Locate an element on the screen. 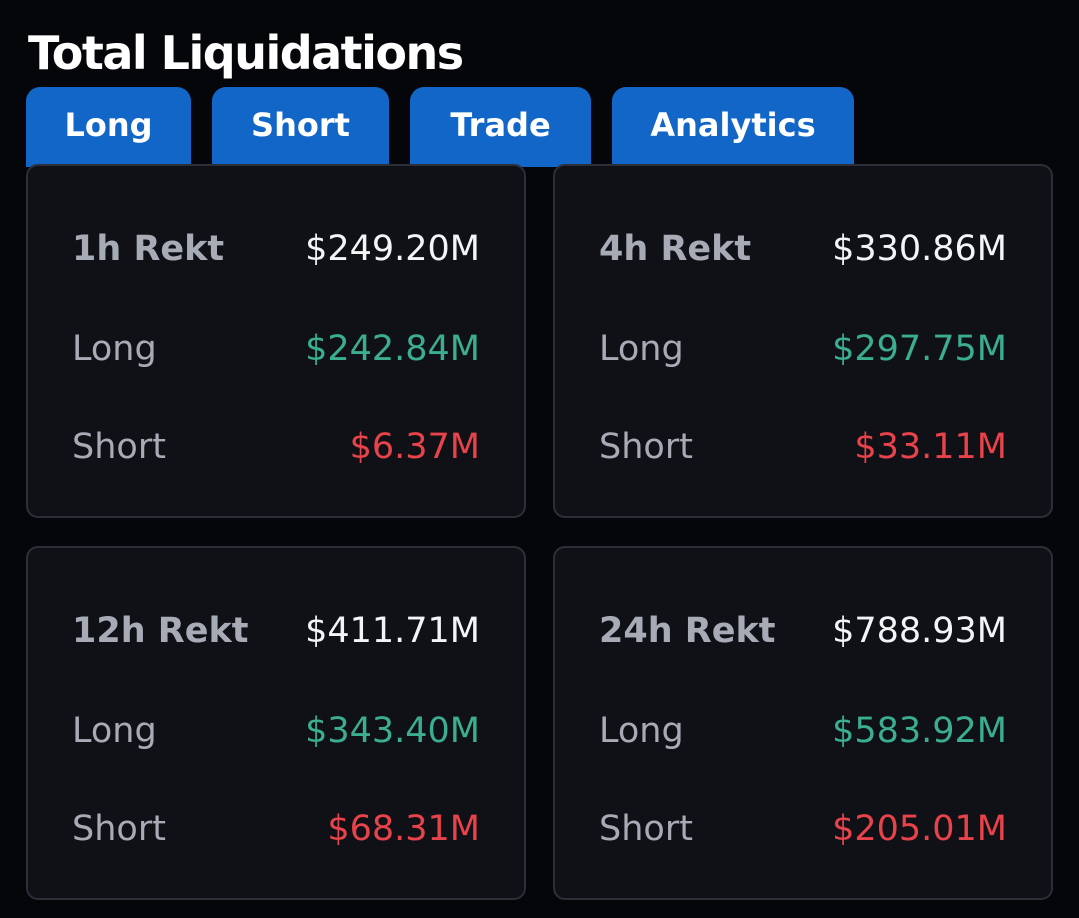 The height and width of the screenshot is (918, 1079). short-row: Short $6.37M is located at coordinates (276, 447).